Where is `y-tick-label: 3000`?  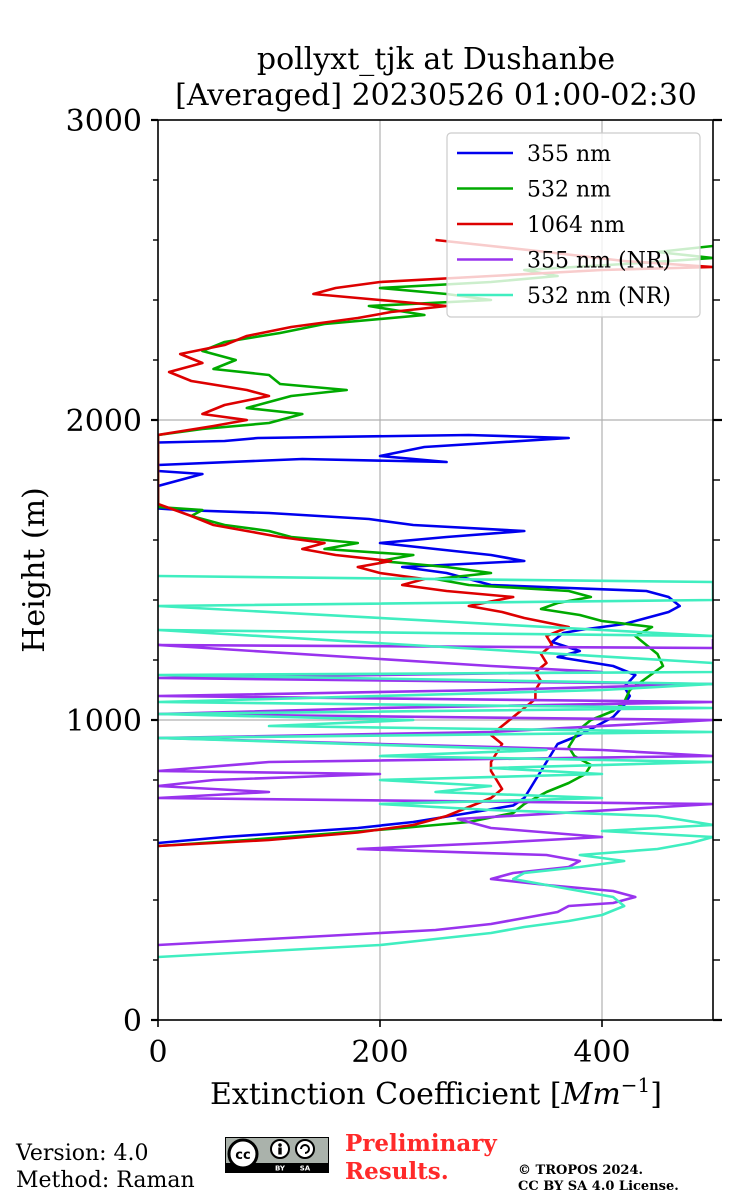 y-tick-label: 3000 is located at coordinates (104, 121).